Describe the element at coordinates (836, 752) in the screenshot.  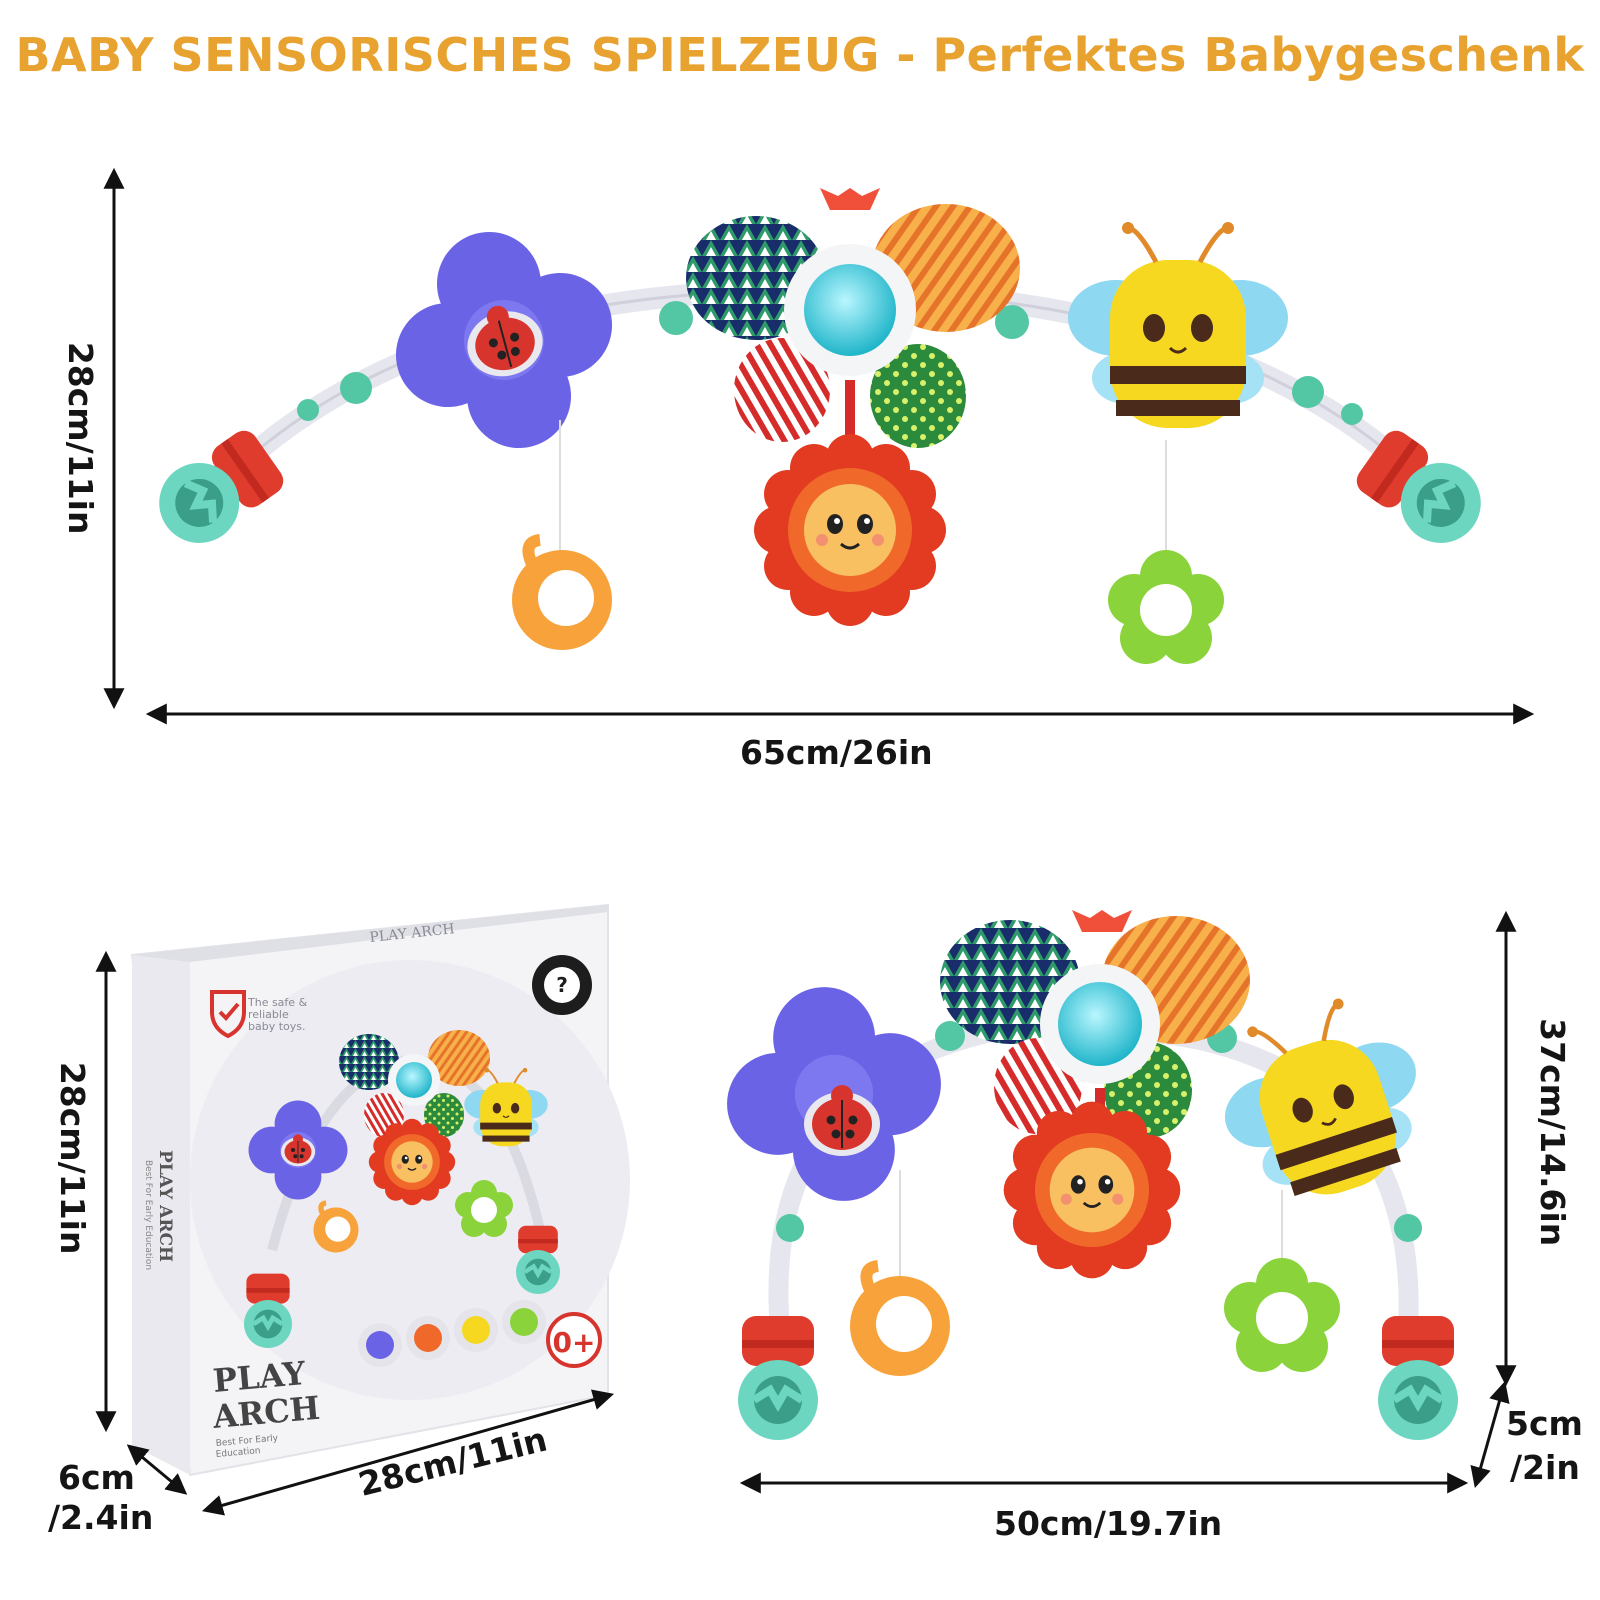
I see `top-width-label: 65cm/26in` at that location.